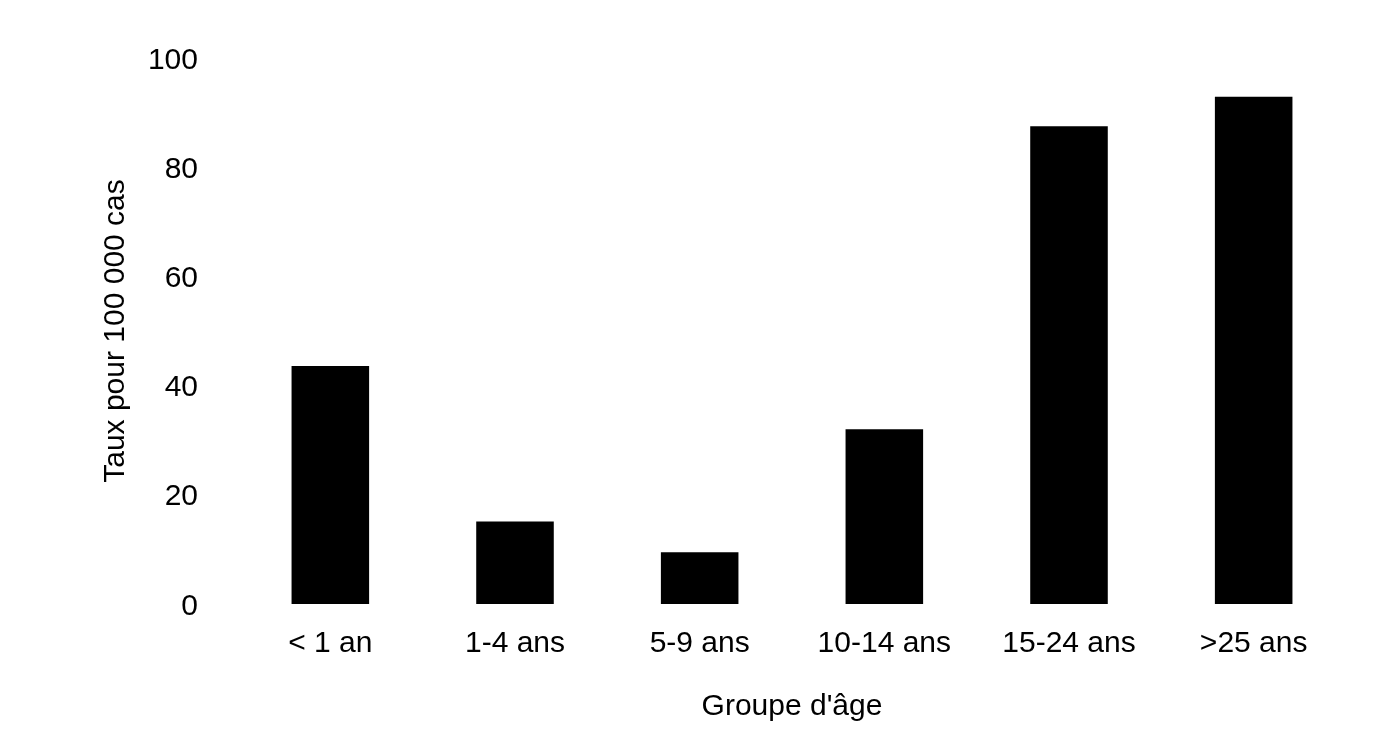 The height and width of the screenshot is (752, 1394). Describe the element at coordinates (330, 641) in the screenshot. I see `x-tick-label: < 1 an` at that location.